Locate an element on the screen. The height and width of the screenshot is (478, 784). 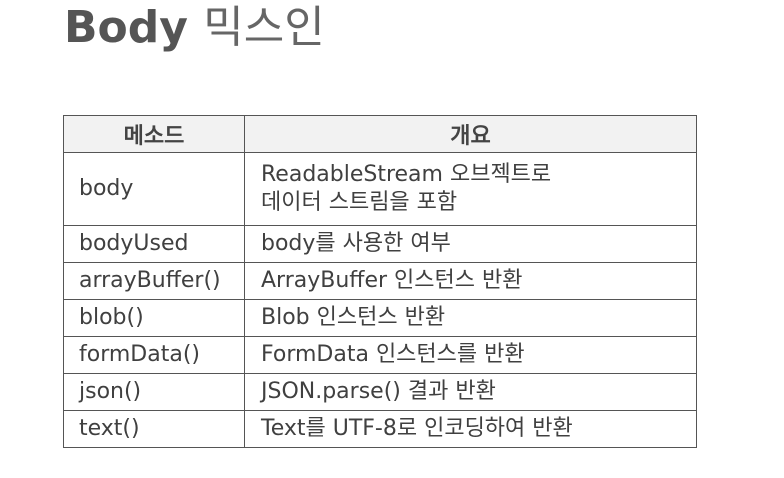
title-bold: Body is located at coordinates (126, 27).